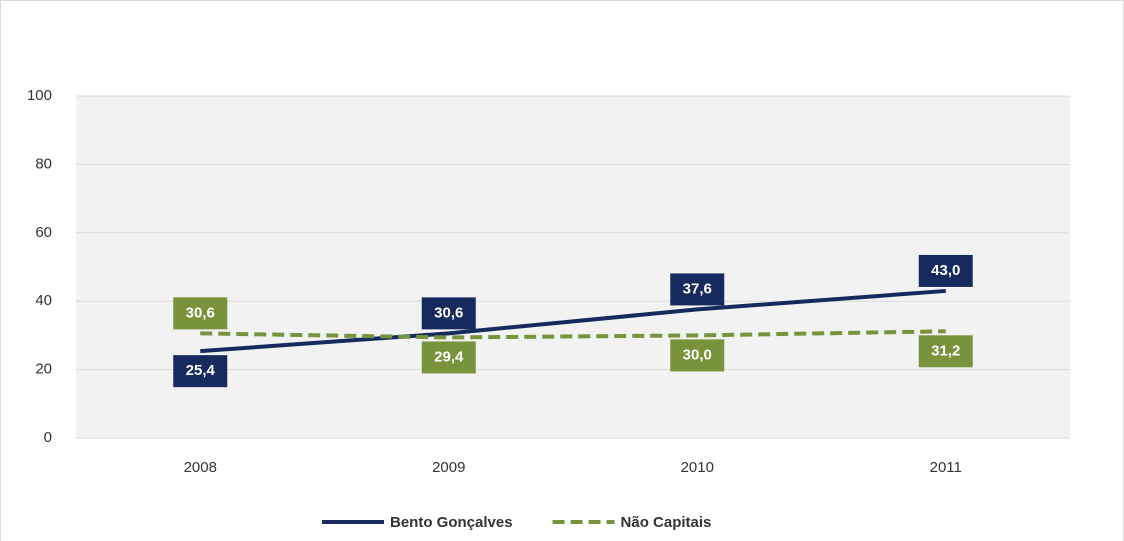 The width and height of the screenshot is (1124, 541). Describe the element at coordinates (39, 95) in the screenshot. I see `y-tick-label: 100` at that location.